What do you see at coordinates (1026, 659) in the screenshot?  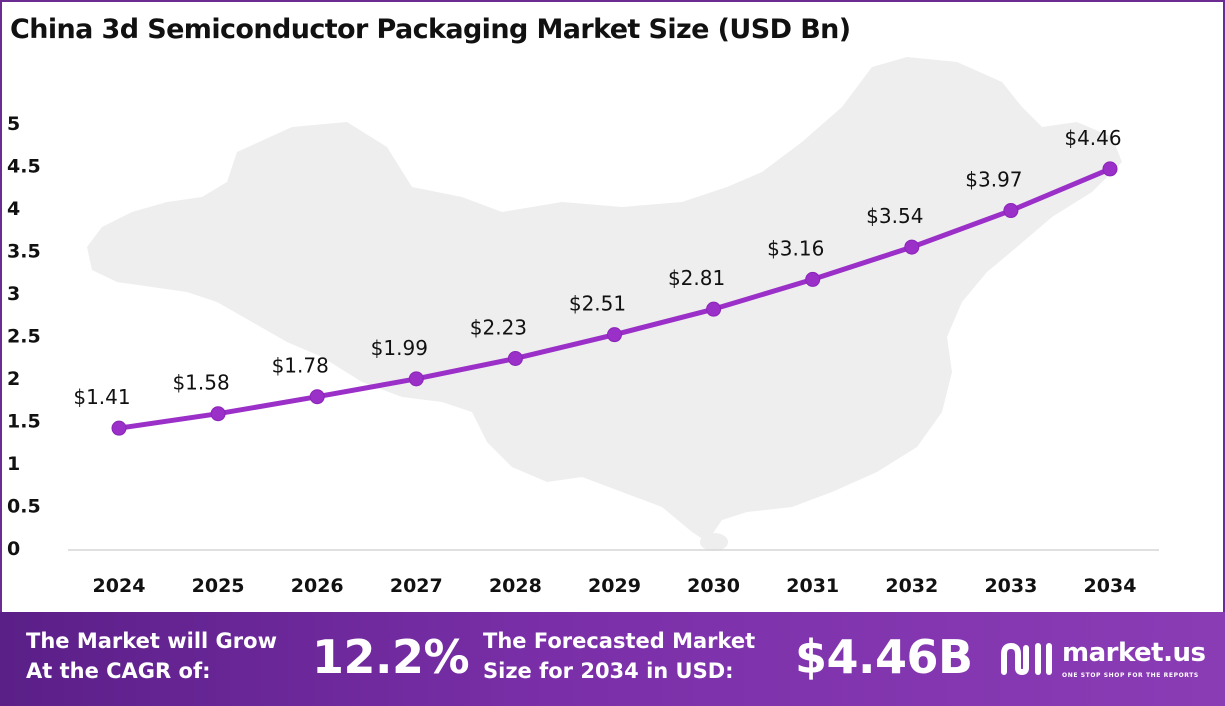 I see `market-us-logo-icon` at bounding box center [1026, 659].